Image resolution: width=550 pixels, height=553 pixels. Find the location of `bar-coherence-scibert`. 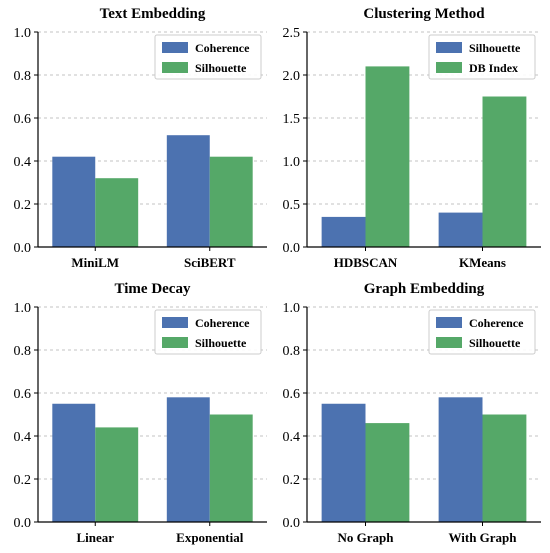

bar-coherence-scibert is located at coordinates (188, 191).